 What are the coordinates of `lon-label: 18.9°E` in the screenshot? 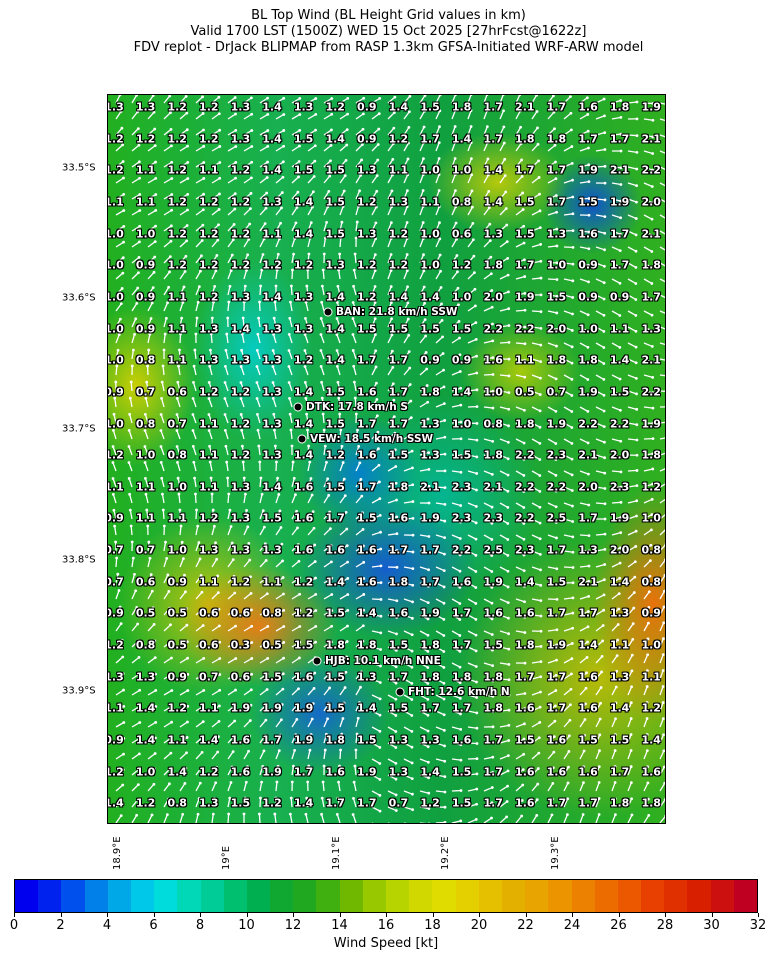 It's located at (117, 853).